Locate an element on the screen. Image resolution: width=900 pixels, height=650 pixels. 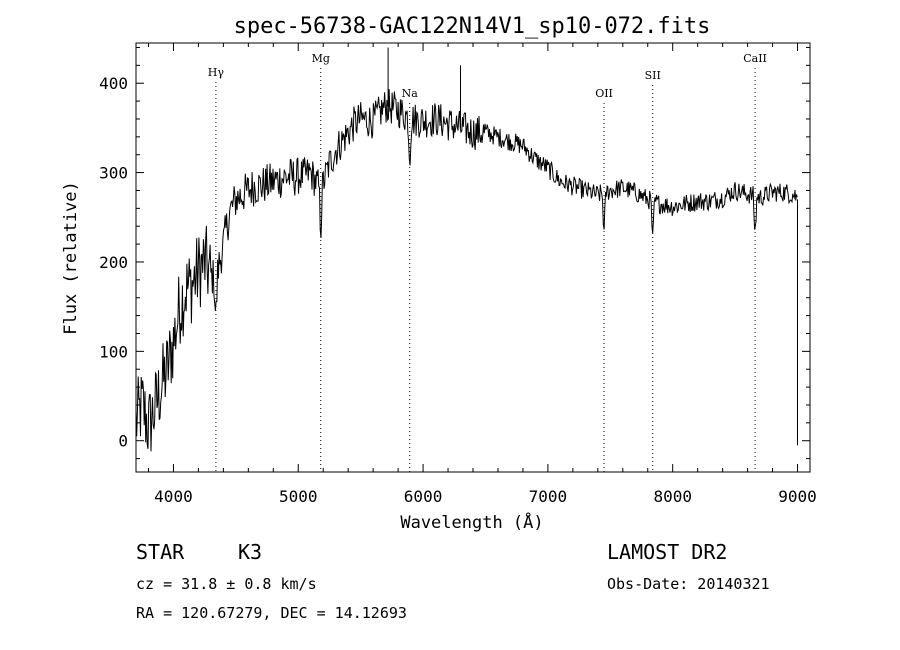
line-marker-label: CaII is located at coordinates (755, 58).